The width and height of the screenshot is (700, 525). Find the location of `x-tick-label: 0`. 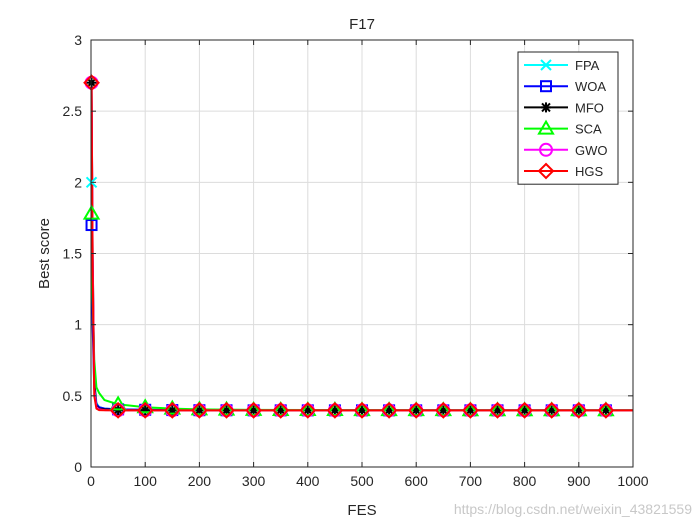

x-tick-label: 0 is located at coordinates (91, 481).